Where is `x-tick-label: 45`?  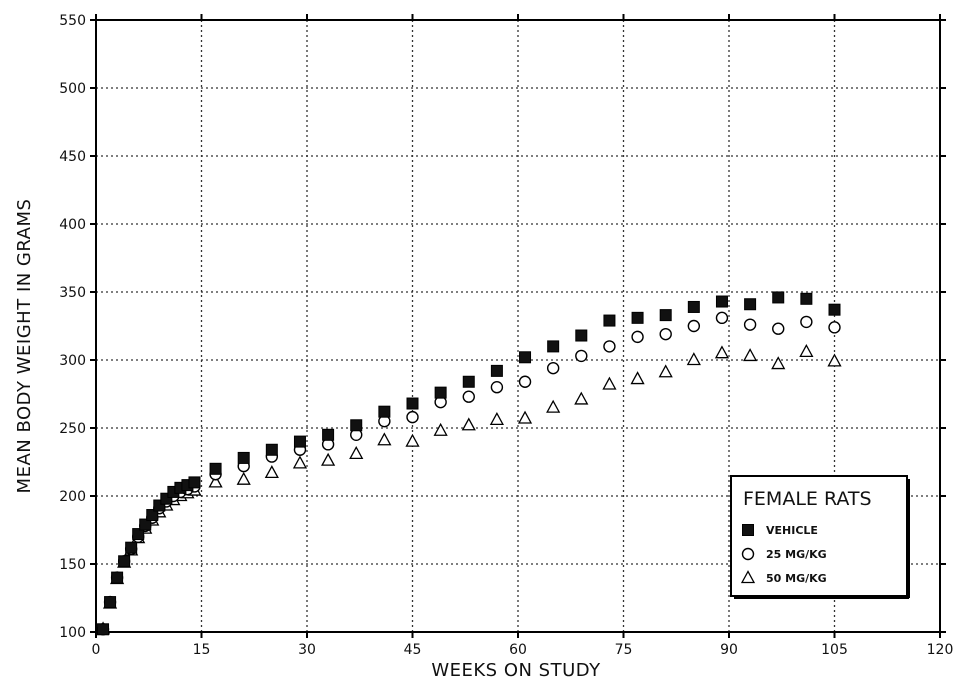 x-tick-label: 45 is located at coordinates (413, 650).